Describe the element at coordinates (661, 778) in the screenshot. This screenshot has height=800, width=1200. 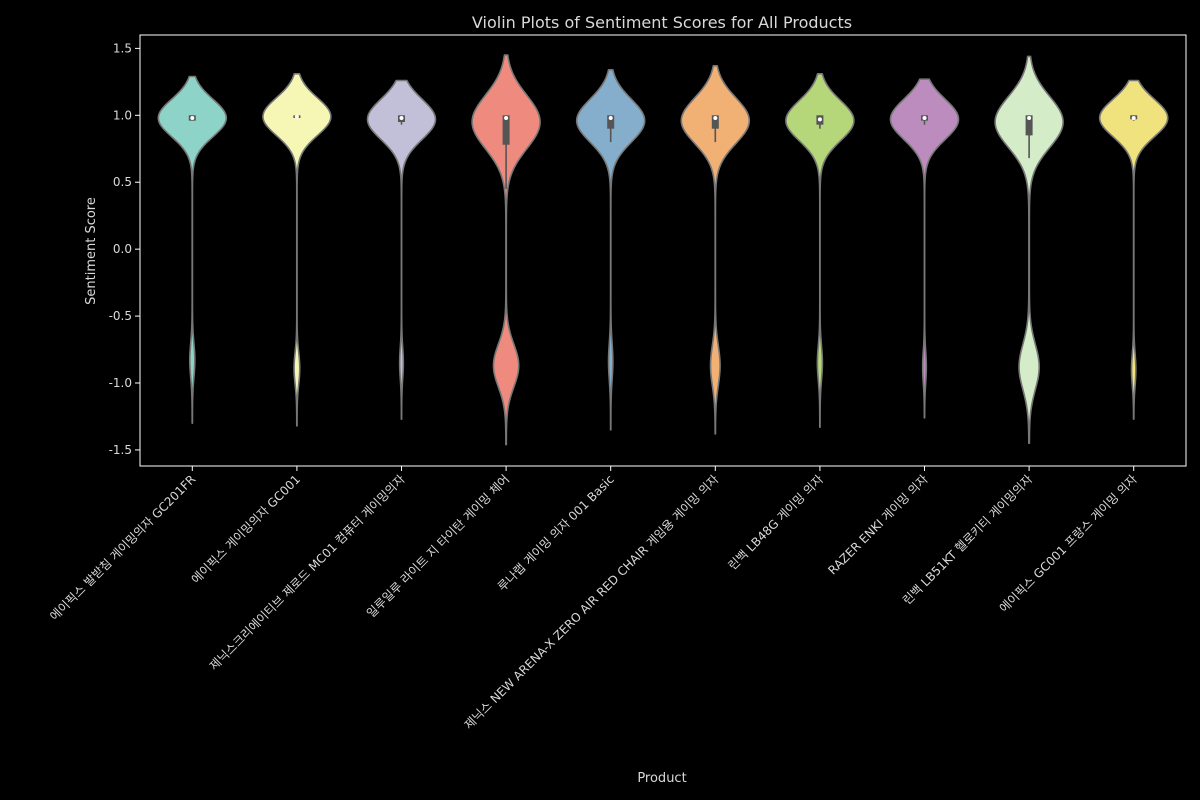
I see `x-axis-title: Product` at that location.